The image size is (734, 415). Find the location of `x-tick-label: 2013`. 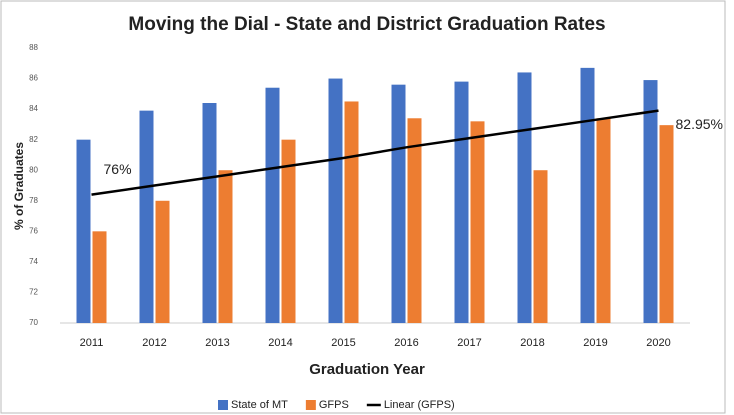

x-tick-label: 2013 is located at coordinates (217, 343).